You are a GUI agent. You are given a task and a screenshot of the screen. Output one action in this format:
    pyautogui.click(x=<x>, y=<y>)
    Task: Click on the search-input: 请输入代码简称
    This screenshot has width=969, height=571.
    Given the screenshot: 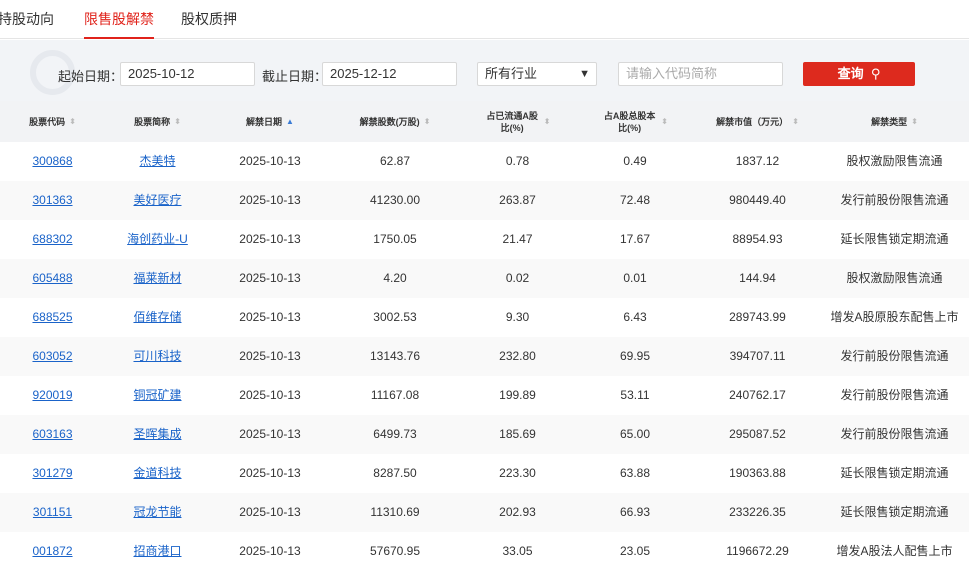 What is the action you would take?
    pyautogui.click(x=700, y=74)
    